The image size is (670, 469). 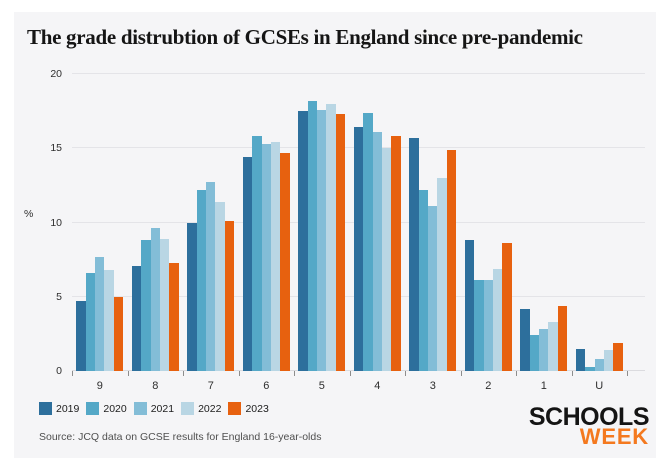 What do you see at coordinates (115, 408) in the screenshot?
I see `legend-label-2020: 2020` at bounding box center [115, 408].